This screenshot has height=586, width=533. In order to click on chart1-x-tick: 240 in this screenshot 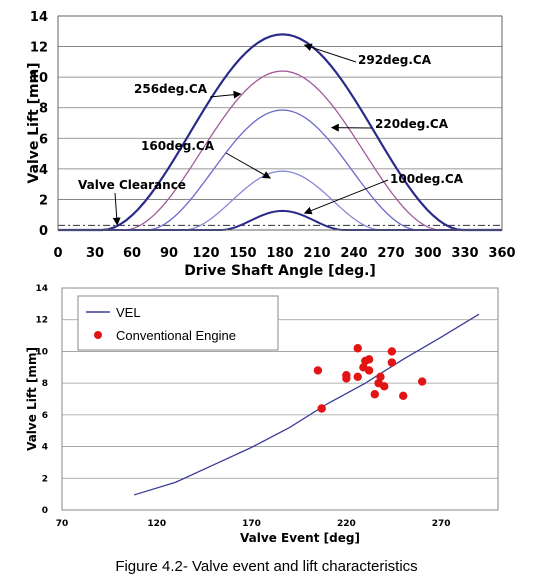, I will do `click(353, 253)`.